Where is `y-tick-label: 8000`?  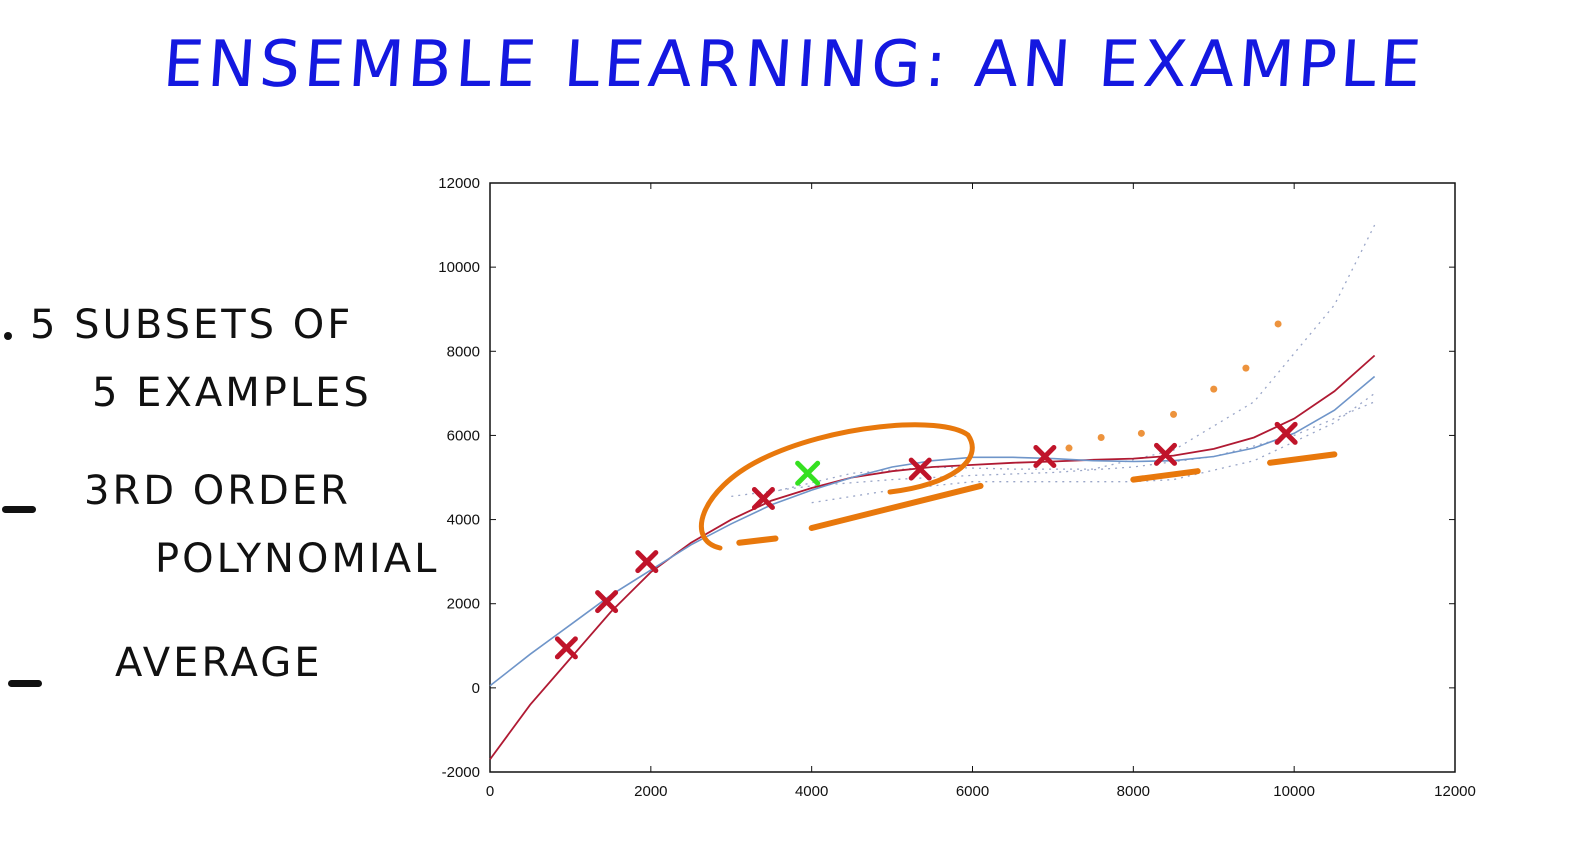
y-tick-label: 8000 is located at coordinates (463, 351).